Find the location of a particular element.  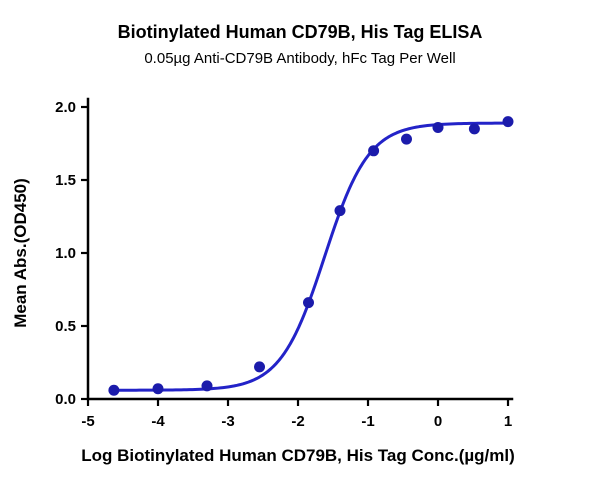

y-tick-label: 2.0 is located at coordinates (65, 107).